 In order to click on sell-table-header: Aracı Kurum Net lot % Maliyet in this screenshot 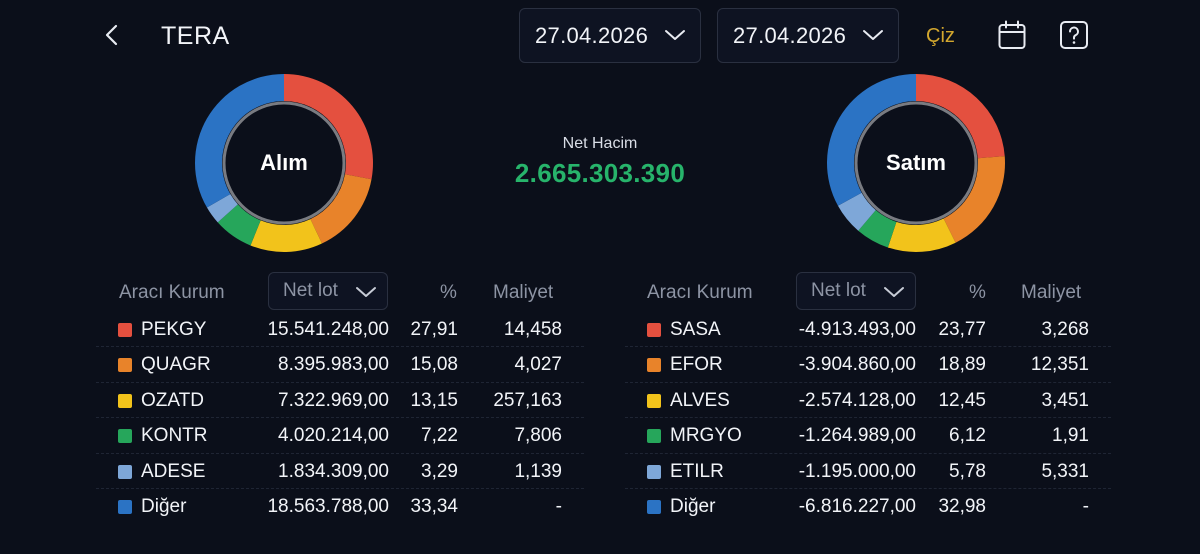, I will do `click(868, 291)`.